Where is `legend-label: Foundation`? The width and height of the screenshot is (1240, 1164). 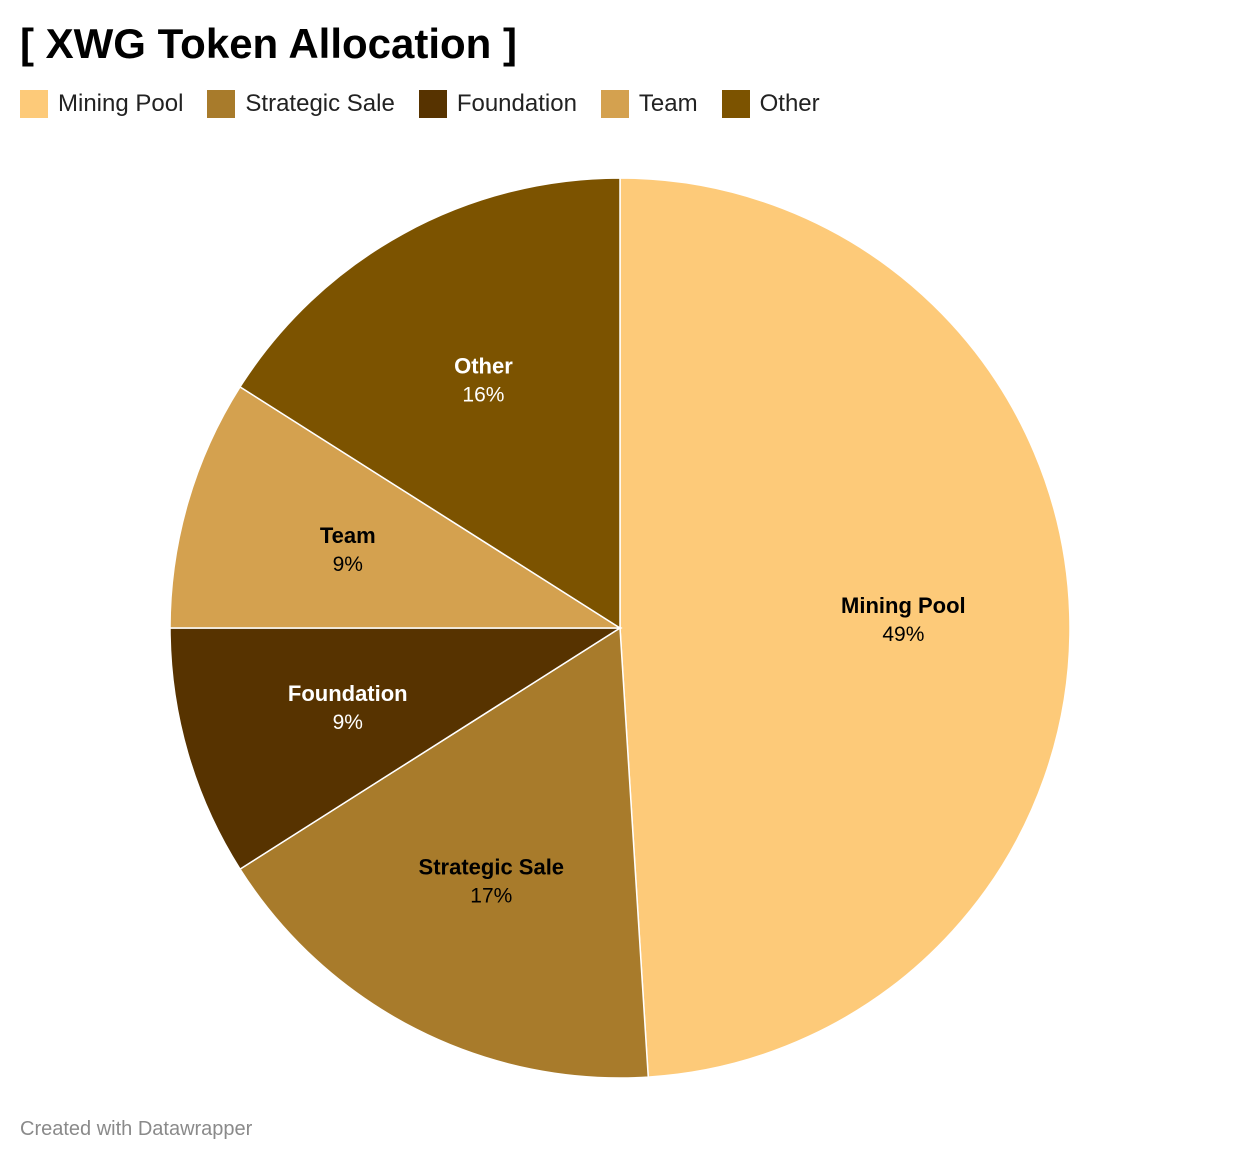 legend-label: Foundation is located at coordinates (516, 103).